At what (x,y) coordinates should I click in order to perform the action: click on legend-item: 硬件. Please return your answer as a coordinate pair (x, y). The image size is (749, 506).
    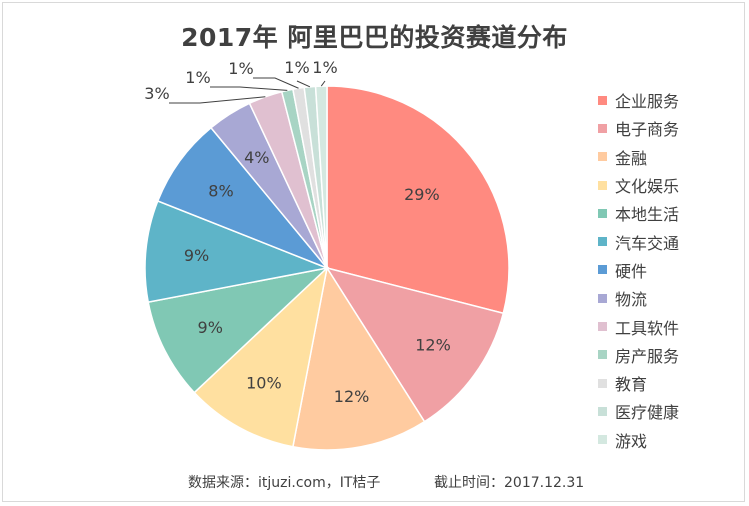
    Looking at the image, I should click on (668, 270).